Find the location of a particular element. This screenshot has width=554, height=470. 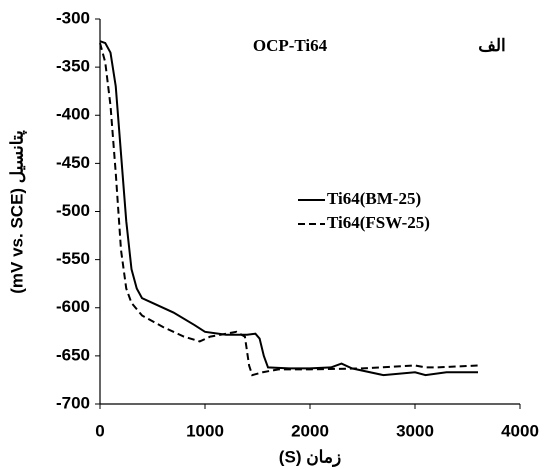

x-tick-label: 1000 is located at coordinates (205, 430).